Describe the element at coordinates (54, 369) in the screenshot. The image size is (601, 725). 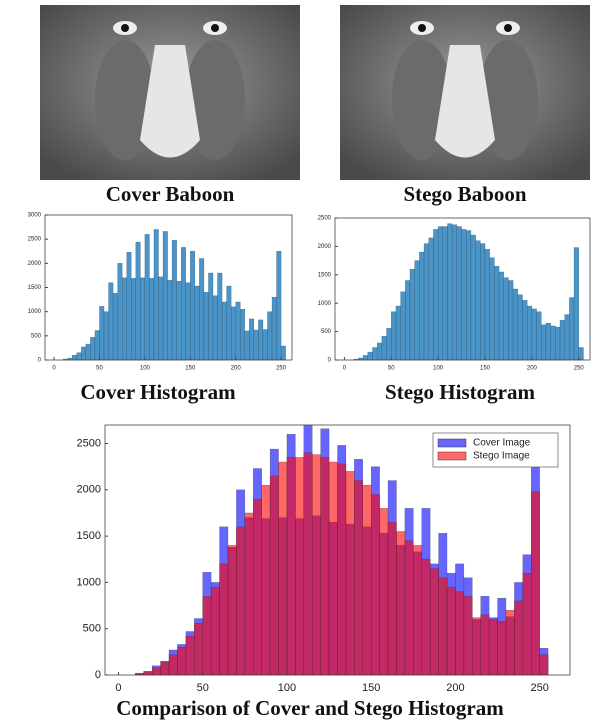
I see `x-tick-label: 0` at that location.